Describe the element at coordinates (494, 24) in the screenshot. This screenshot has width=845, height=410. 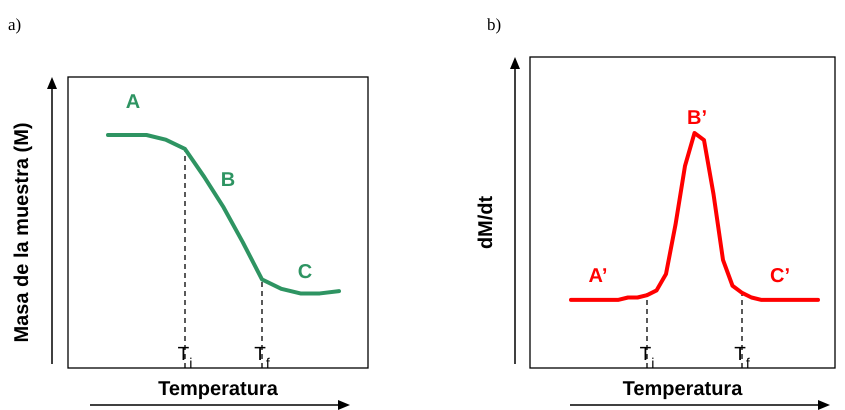
I see `chart-title: b)` at that location.